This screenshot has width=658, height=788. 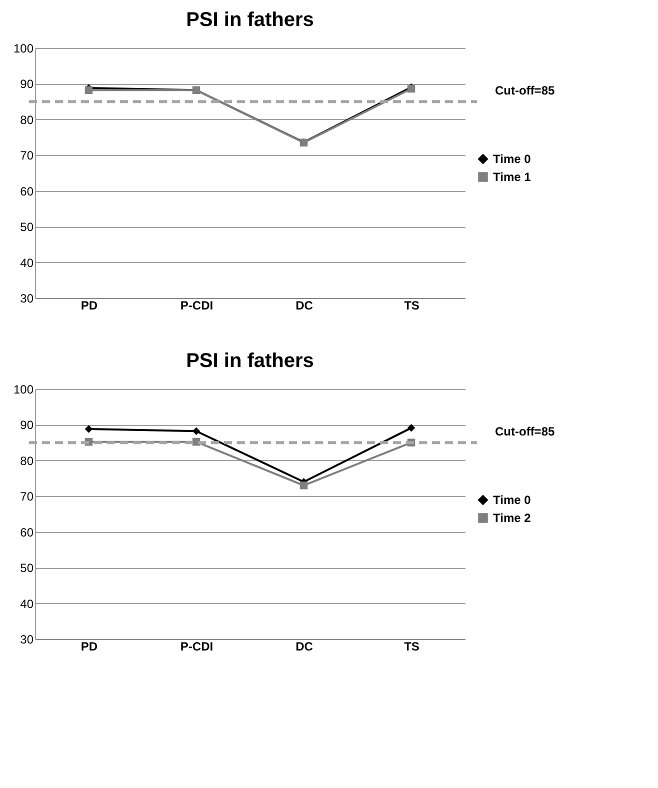 I want to click on legend-label: Time 2, so click(x=512, y=518).